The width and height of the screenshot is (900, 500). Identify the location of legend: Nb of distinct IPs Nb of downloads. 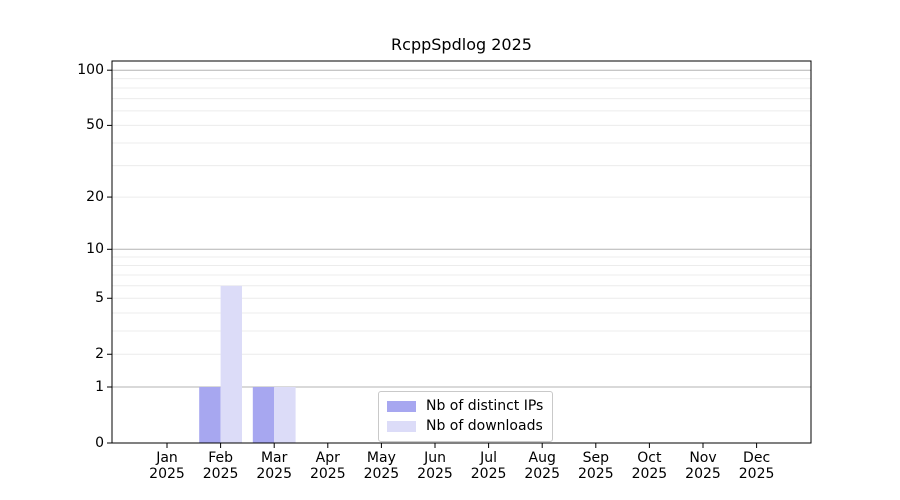
(466, 416).